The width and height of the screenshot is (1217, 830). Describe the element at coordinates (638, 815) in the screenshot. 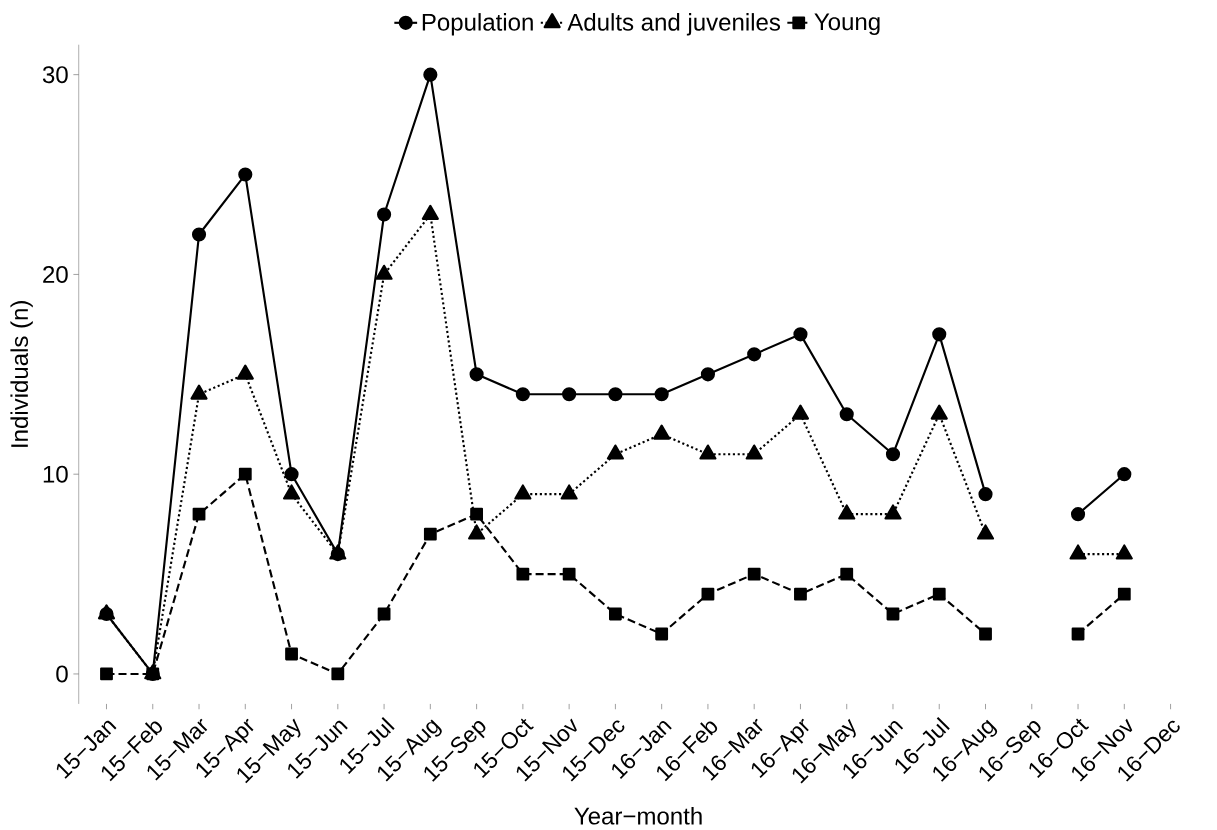

I see `x-axis-title: Year−month` at that location.